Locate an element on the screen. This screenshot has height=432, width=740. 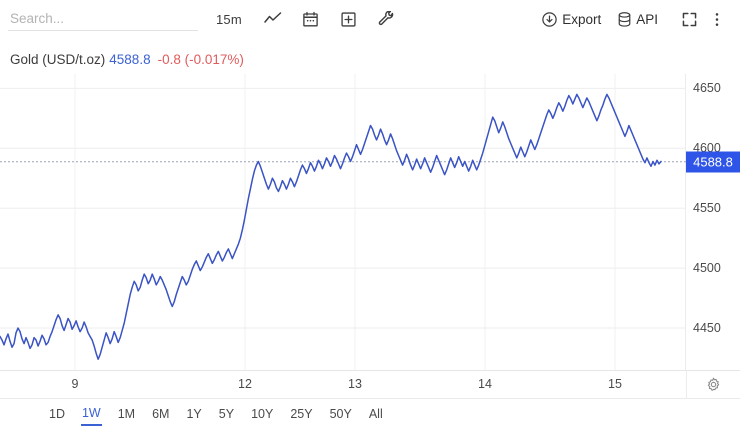
chart-settings-button is located at coordinates (713, 384).